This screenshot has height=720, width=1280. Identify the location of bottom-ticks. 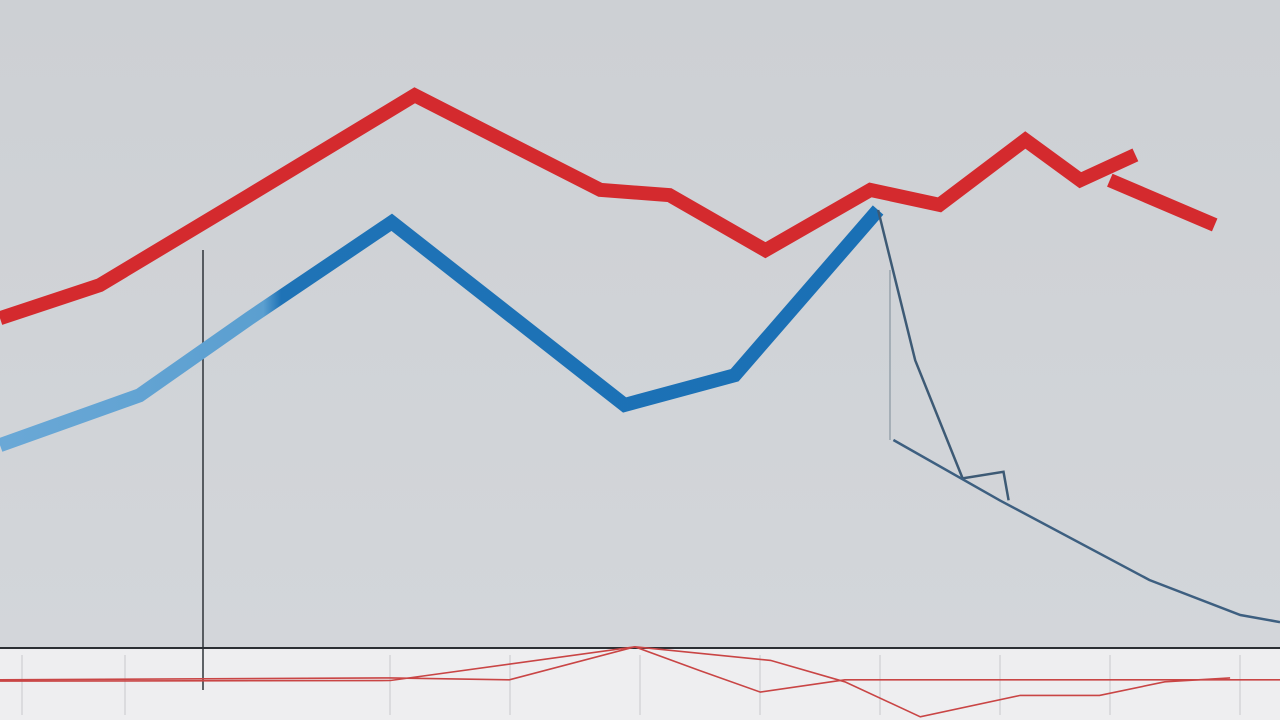
(631, 685).